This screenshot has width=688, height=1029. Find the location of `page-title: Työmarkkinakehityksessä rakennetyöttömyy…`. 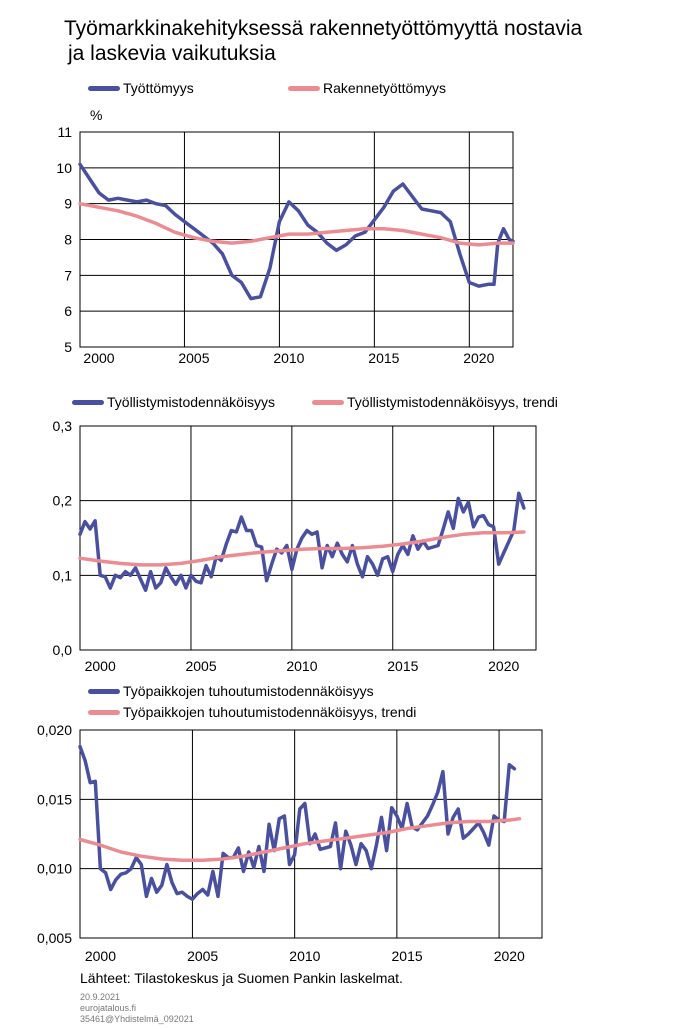

page-title: Työmarkkinakehityksessä rakennetyöttömyy… is located at coordinates (323, 41).